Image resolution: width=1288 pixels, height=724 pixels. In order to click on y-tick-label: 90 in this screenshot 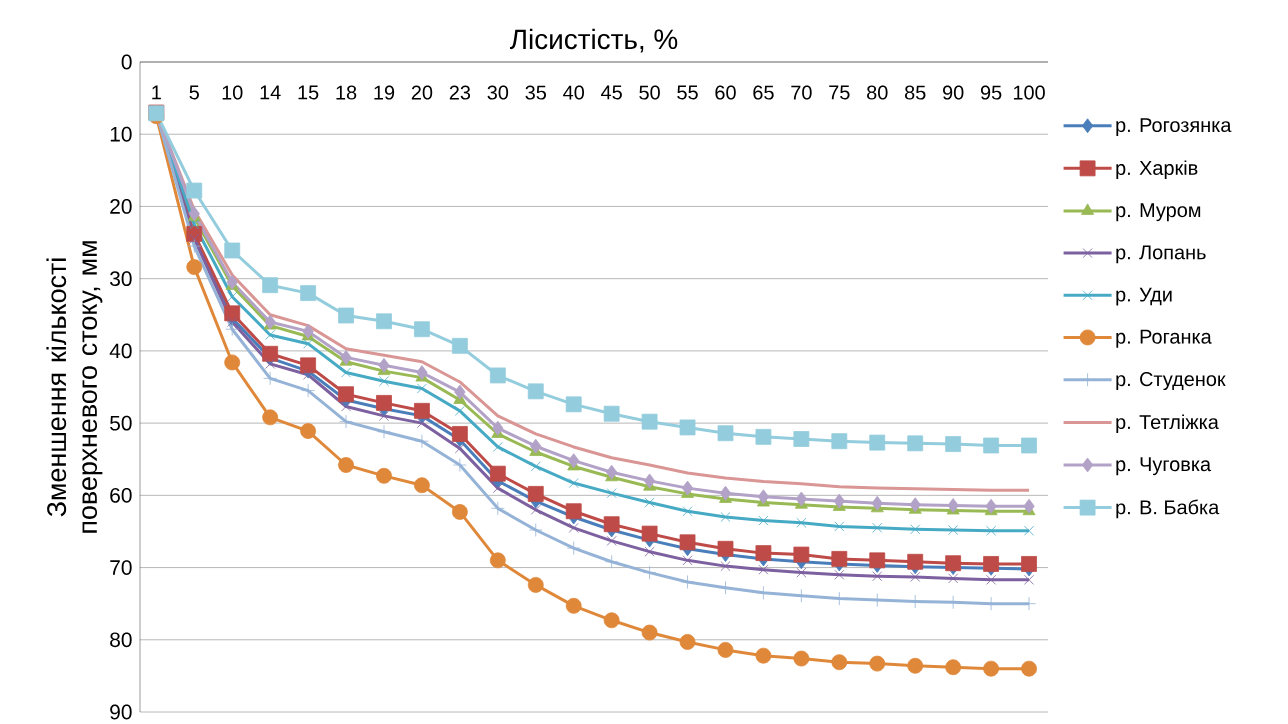, I will do `click(121, 712)`.